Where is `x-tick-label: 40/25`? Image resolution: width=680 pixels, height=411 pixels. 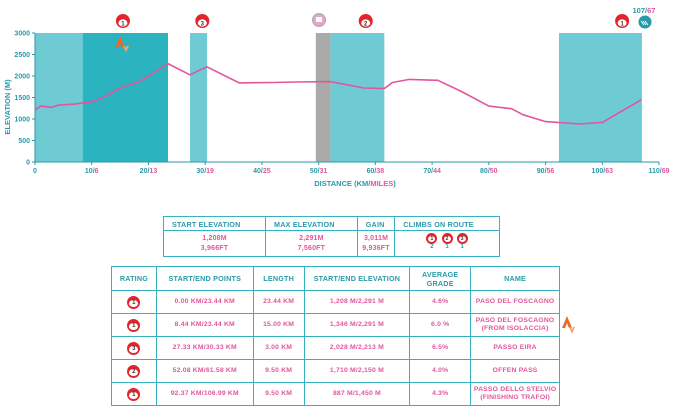 x-tick-label: 40/25 is located at coordinates (262, 171).